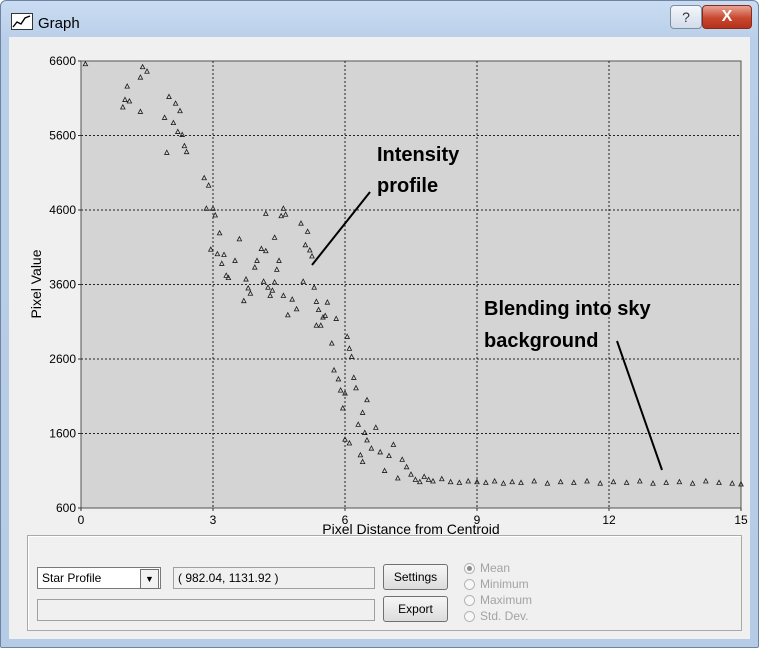 The width and height of the screenshot is (759, 648). I want to click on x-tick-label: 0, so click(81, 520).